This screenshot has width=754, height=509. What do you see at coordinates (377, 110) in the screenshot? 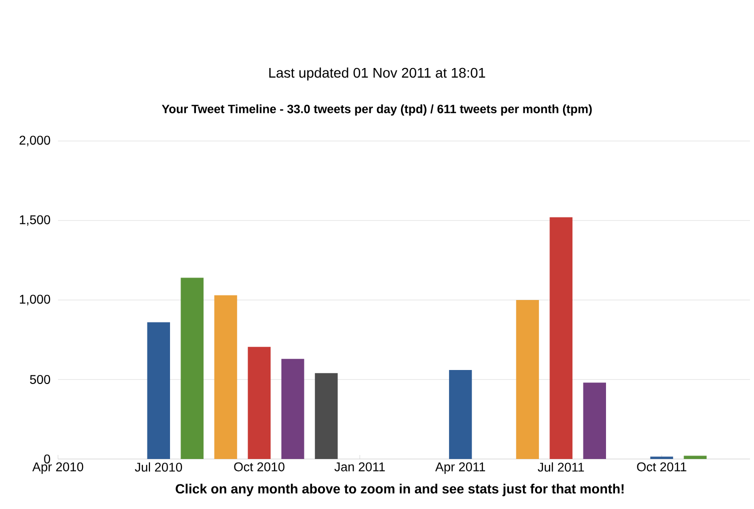
I see `chart-title: Your Tweet Timeline - 33.0 tweets per day (tpd) / 611 tweets per month (tpm)` at bounding box center [377, 110].